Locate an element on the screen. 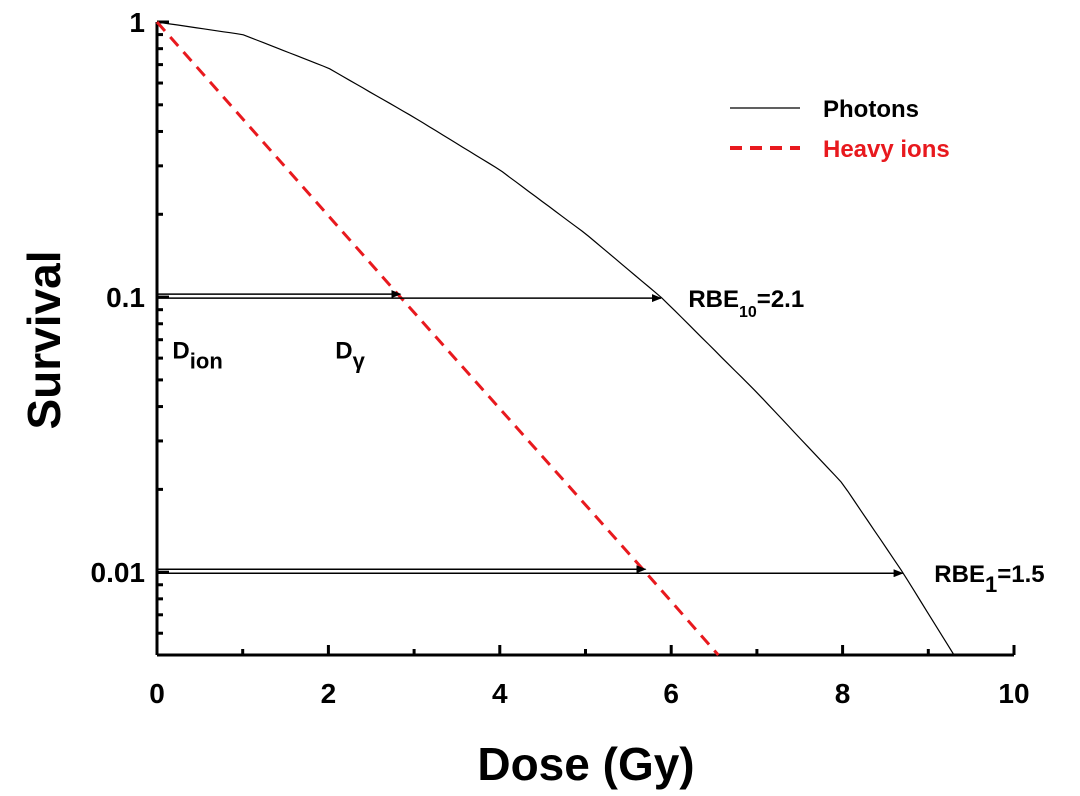 The width and height of the screenshot is (1080, 796). x-tick-label: 8 is located at coordinates (843, 693).